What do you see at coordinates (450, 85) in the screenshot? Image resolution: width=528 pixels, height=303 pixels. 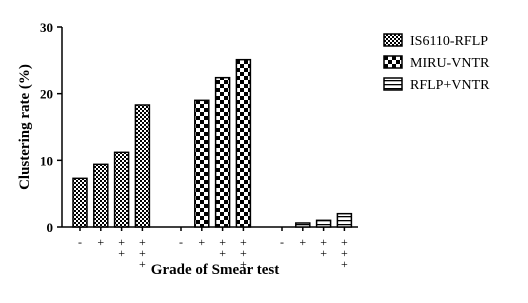 I see `legend-label: RFLP+VNTR` at bounding box center [450, 85].